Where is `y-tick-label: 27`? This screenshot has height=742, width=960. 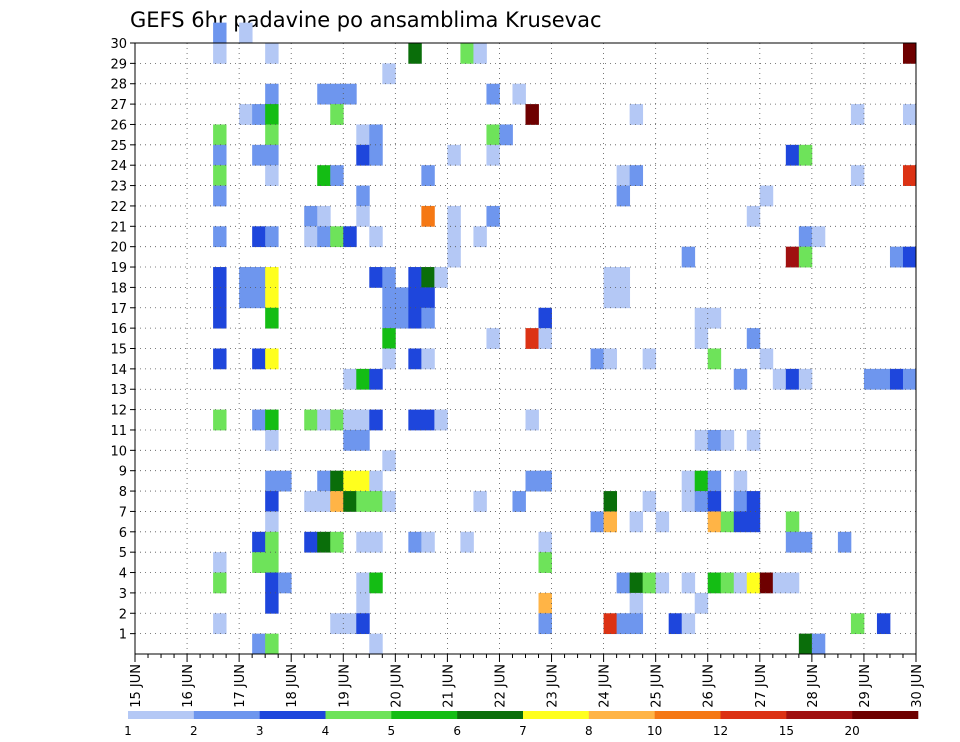 y-tick-label: 27 is located at coordinates (118, 105).